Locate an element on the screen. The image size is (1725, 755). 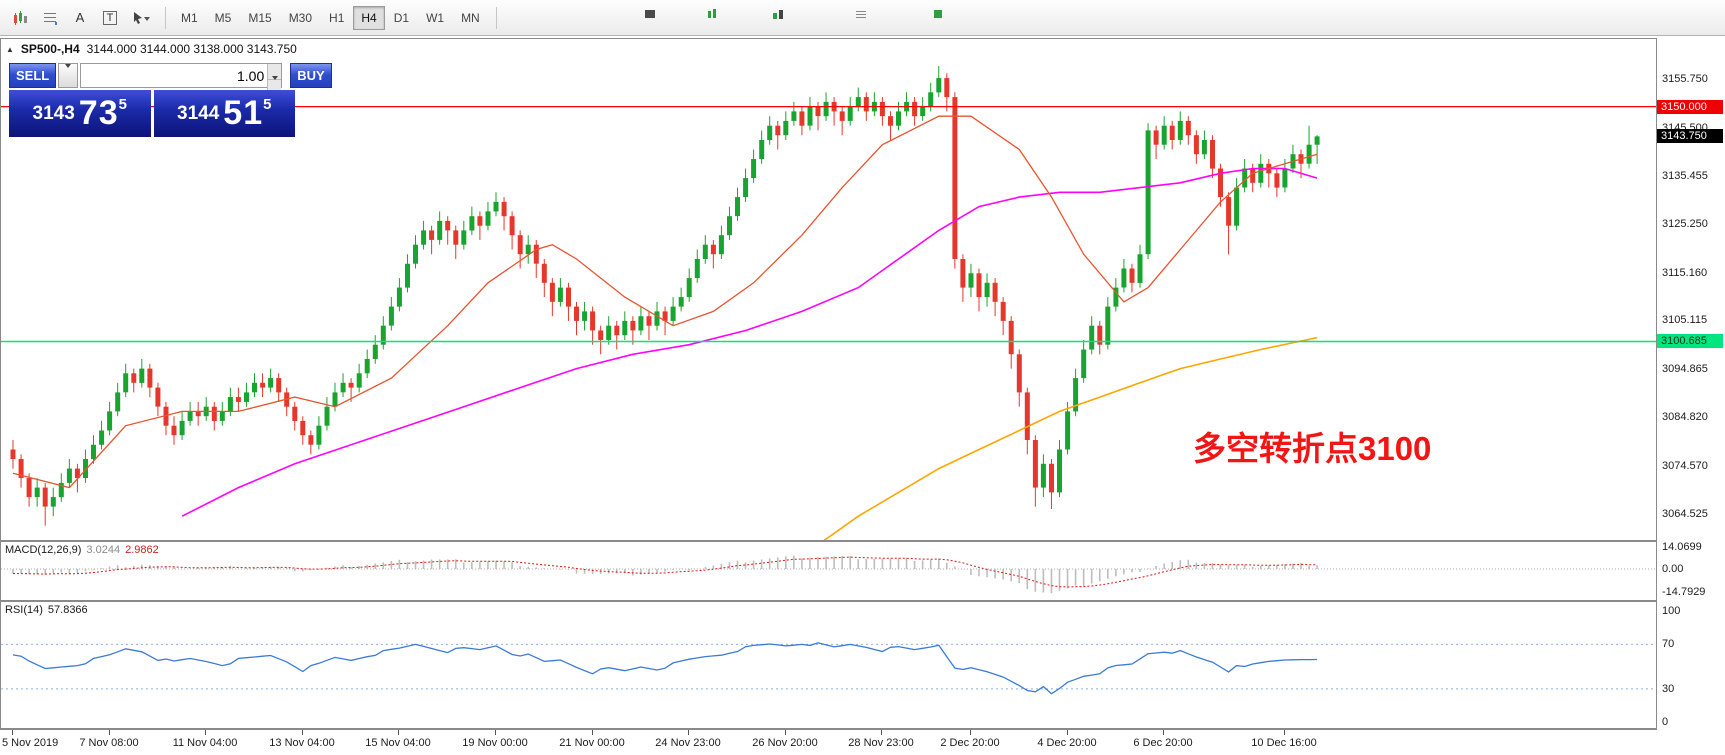
volume-field is located at coordinates (181, 79).